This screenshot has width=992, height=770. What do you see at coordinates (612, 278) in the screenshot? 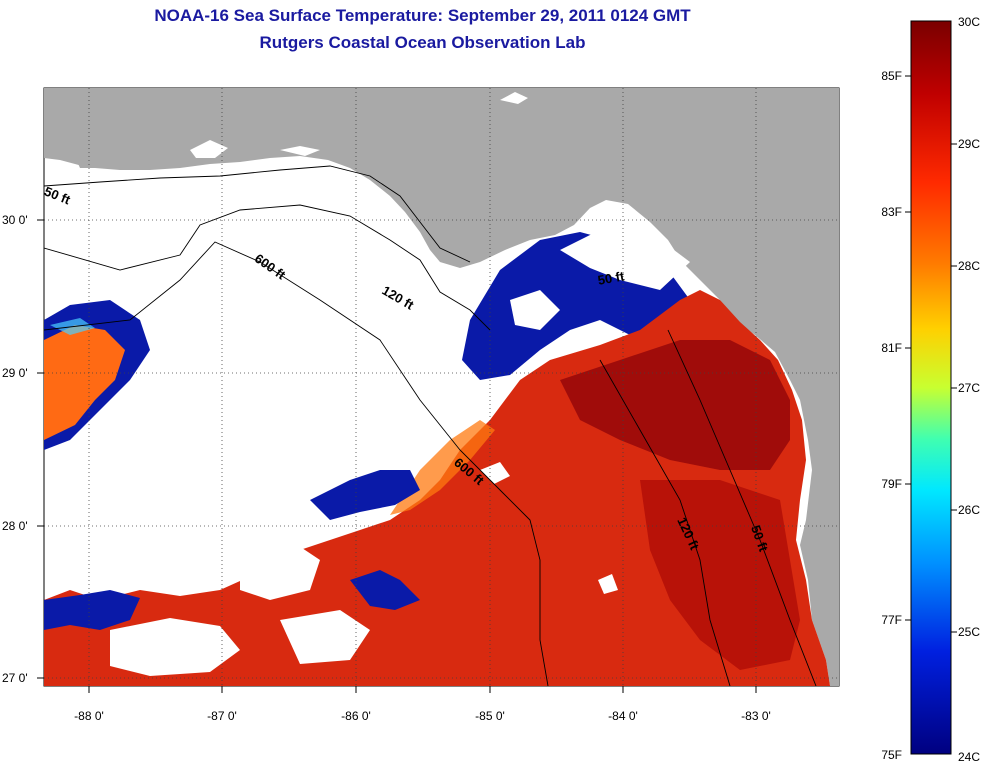
I see `contour-label: 50 ft` at bounding box center [612, 278].